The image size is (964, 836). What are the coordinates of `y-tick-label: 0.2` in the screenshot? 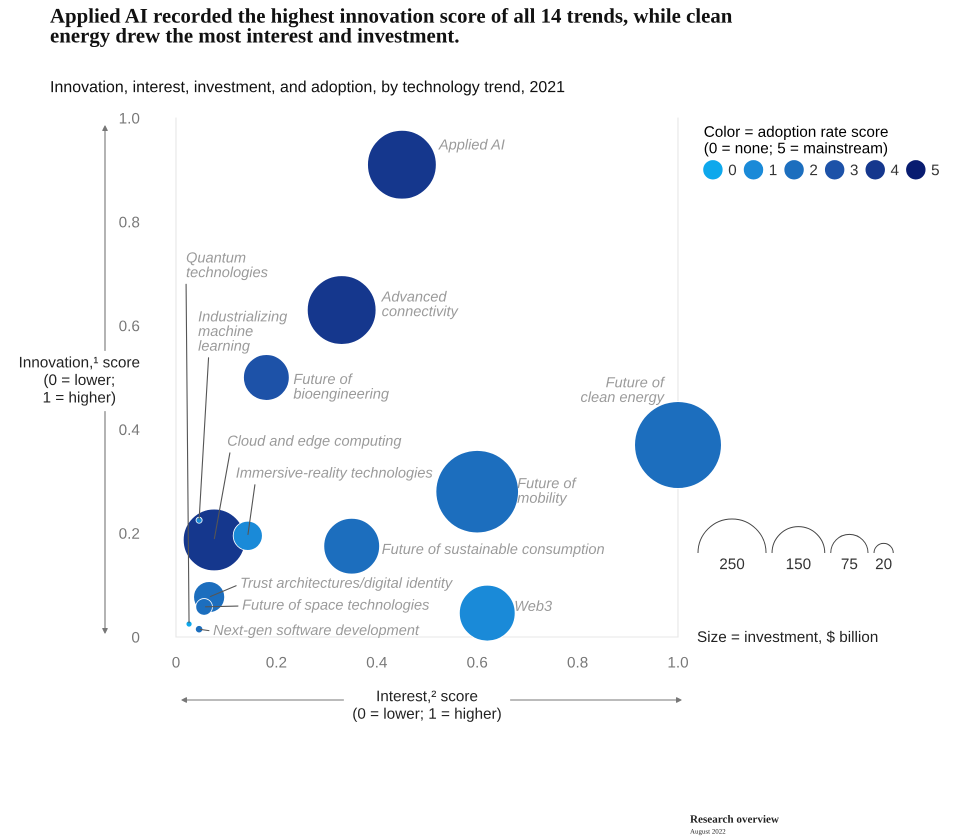 It's located at (129, 533).